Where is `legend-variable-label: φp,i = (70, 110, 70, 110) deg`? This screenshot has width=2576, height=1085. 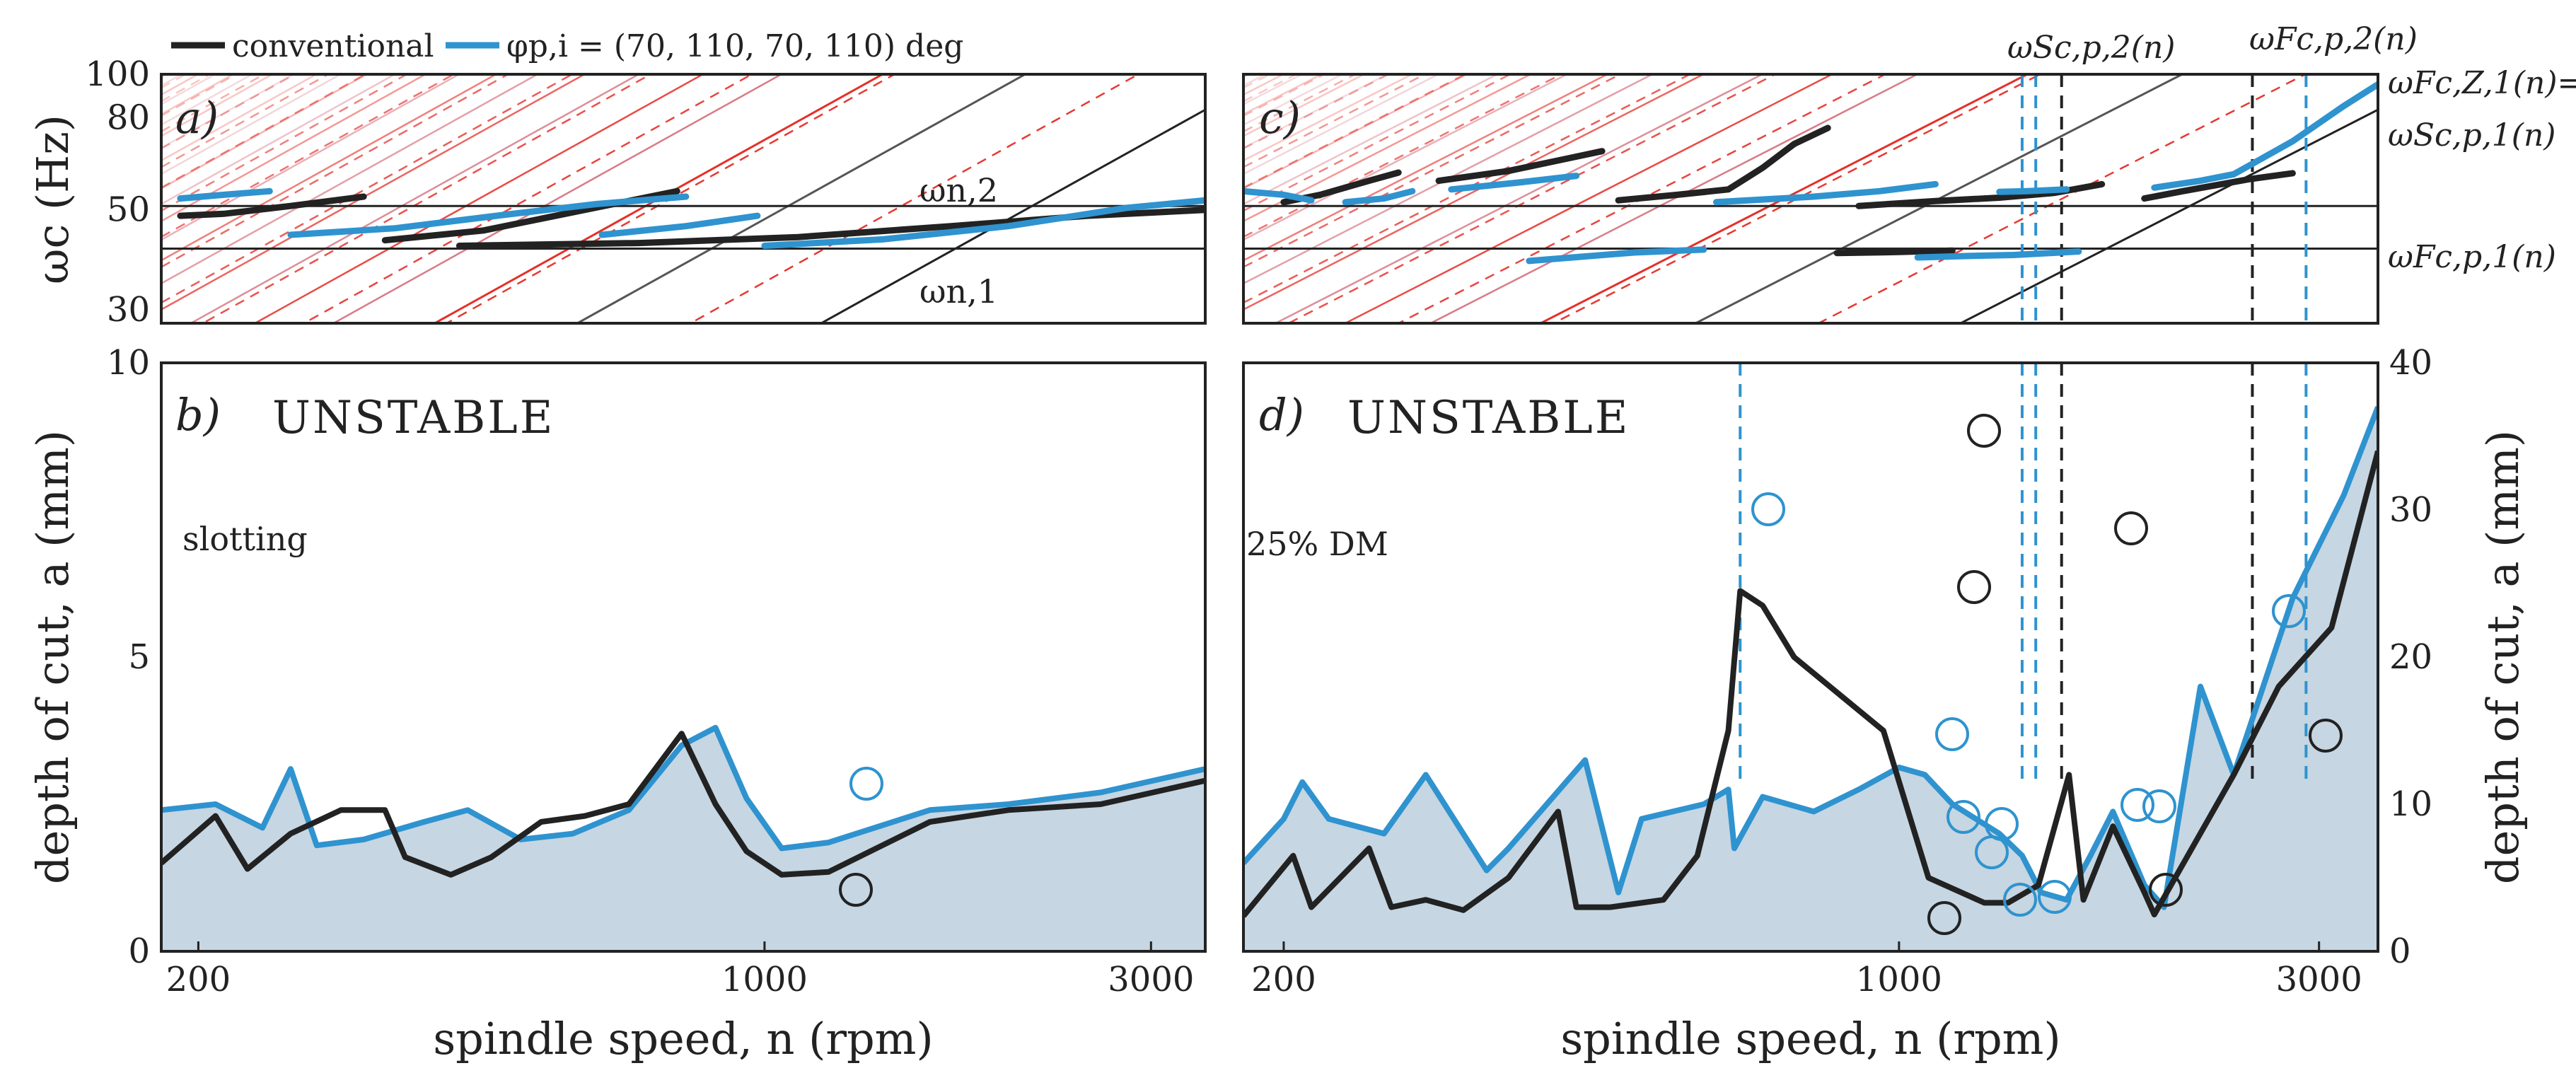 legend-variable-label: φp,i = (70, 110, 70, 110) deg is located at coordinates (734, 46).